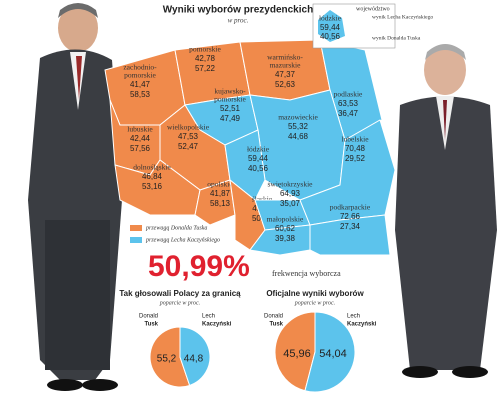 This screenshot has width=499, height=400. Describe the element at coordinates (298, 126) in the screenshot. I see `region-k: 55,32` at that location.